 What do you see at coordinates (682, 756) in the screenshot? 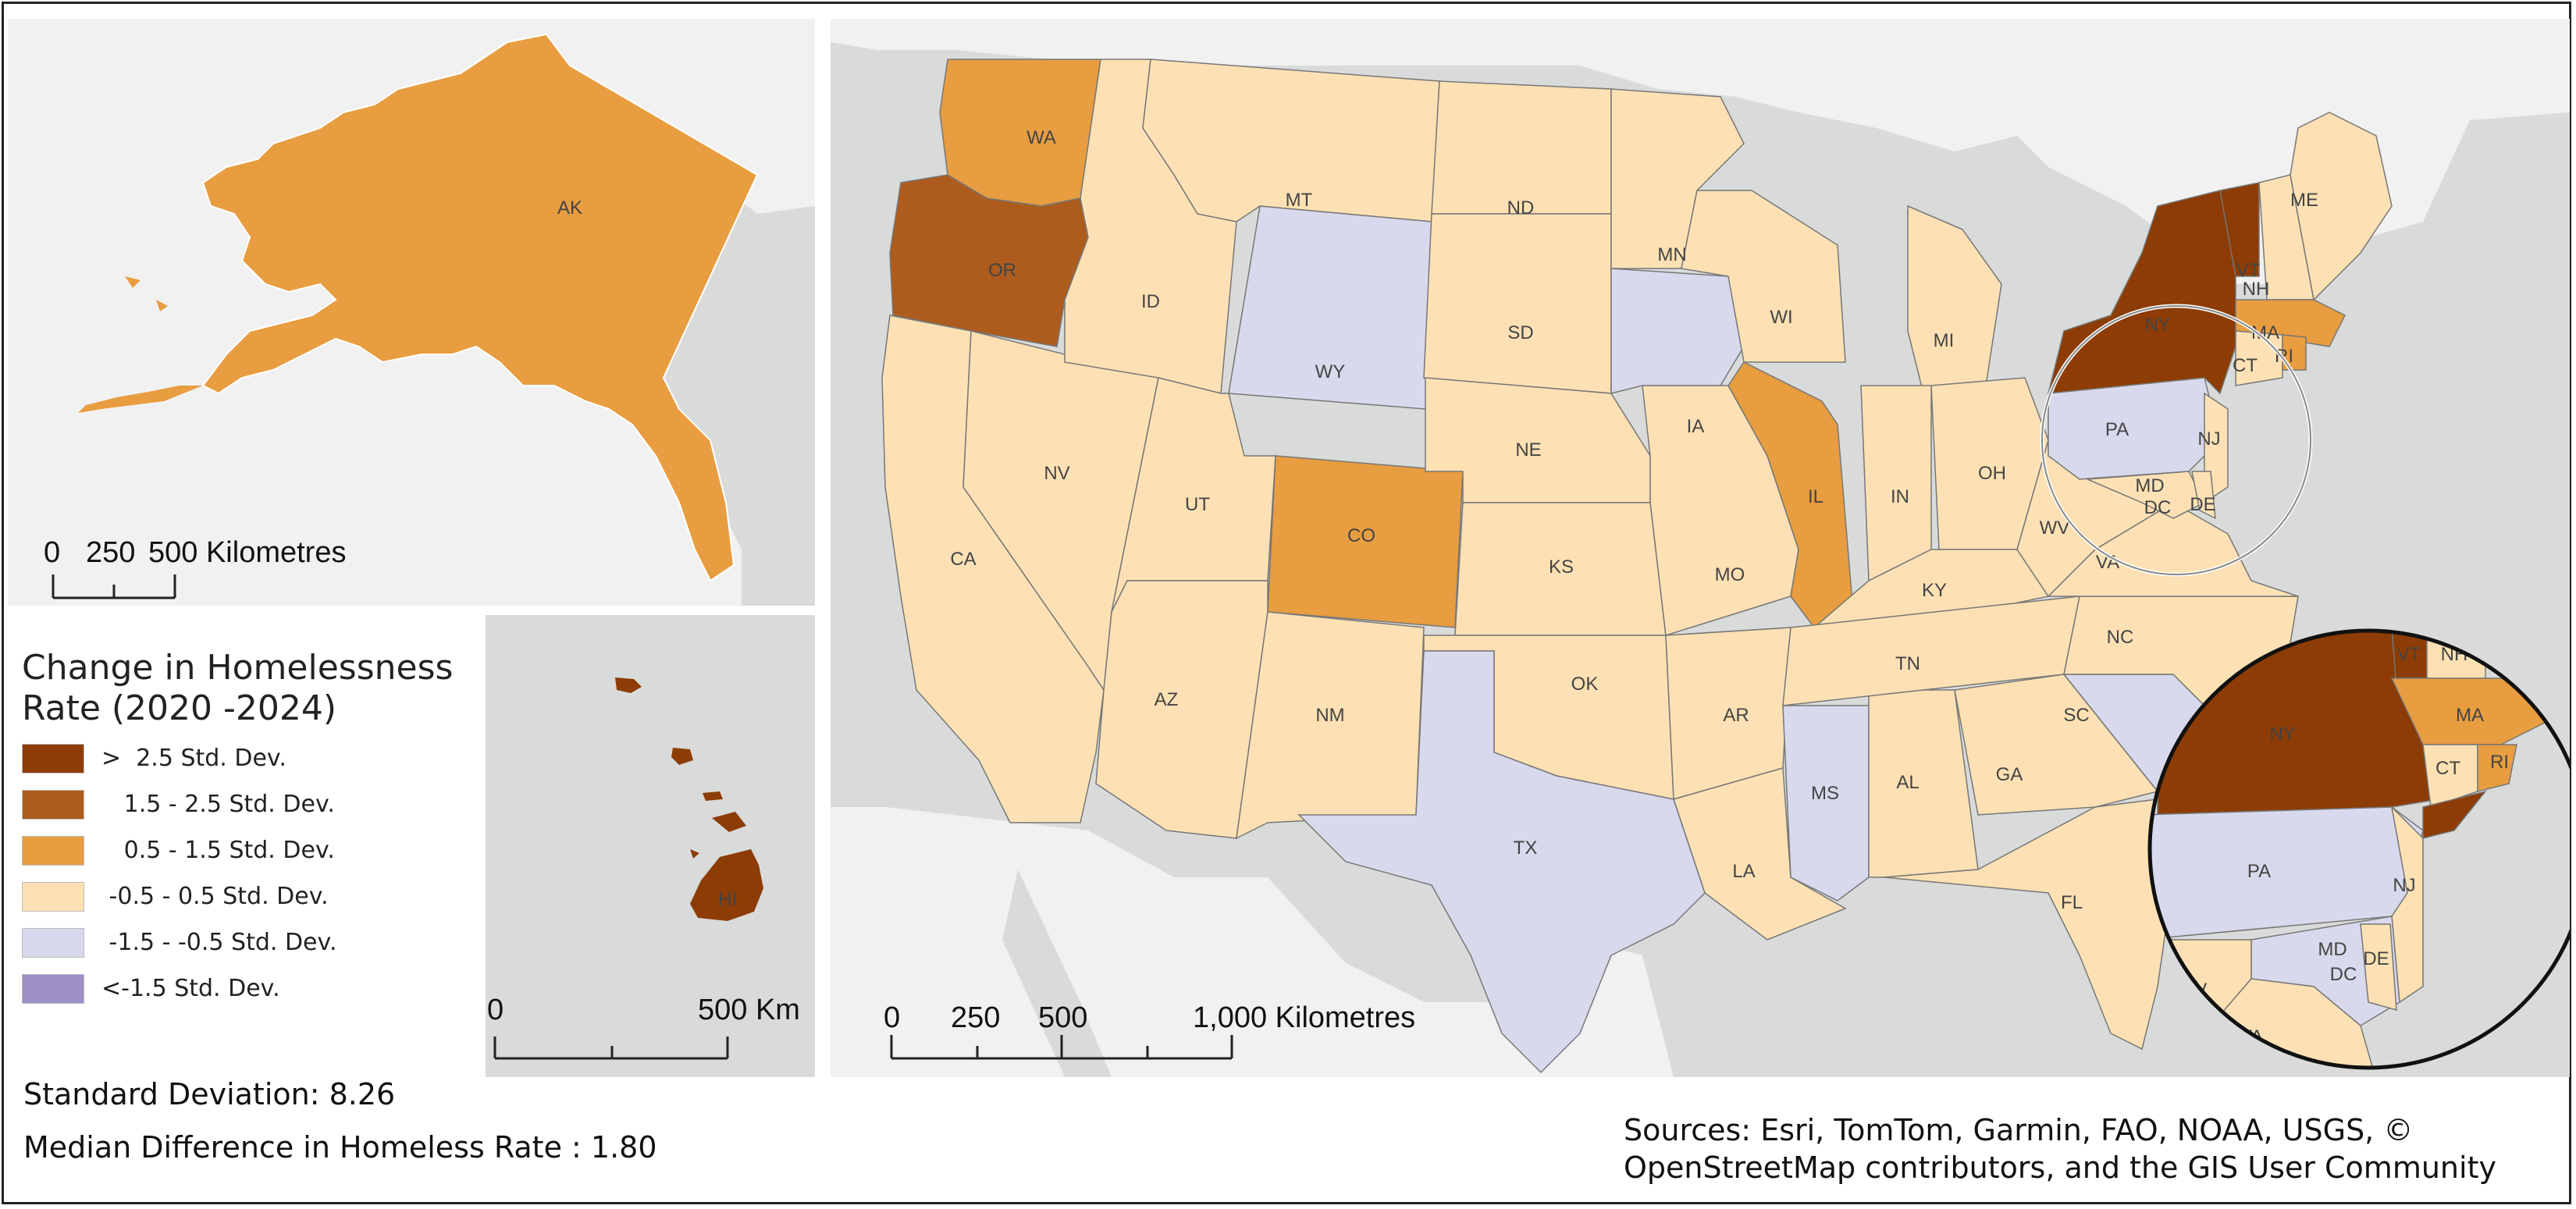
I see `island-oahu` at bounding box center [682, 756].